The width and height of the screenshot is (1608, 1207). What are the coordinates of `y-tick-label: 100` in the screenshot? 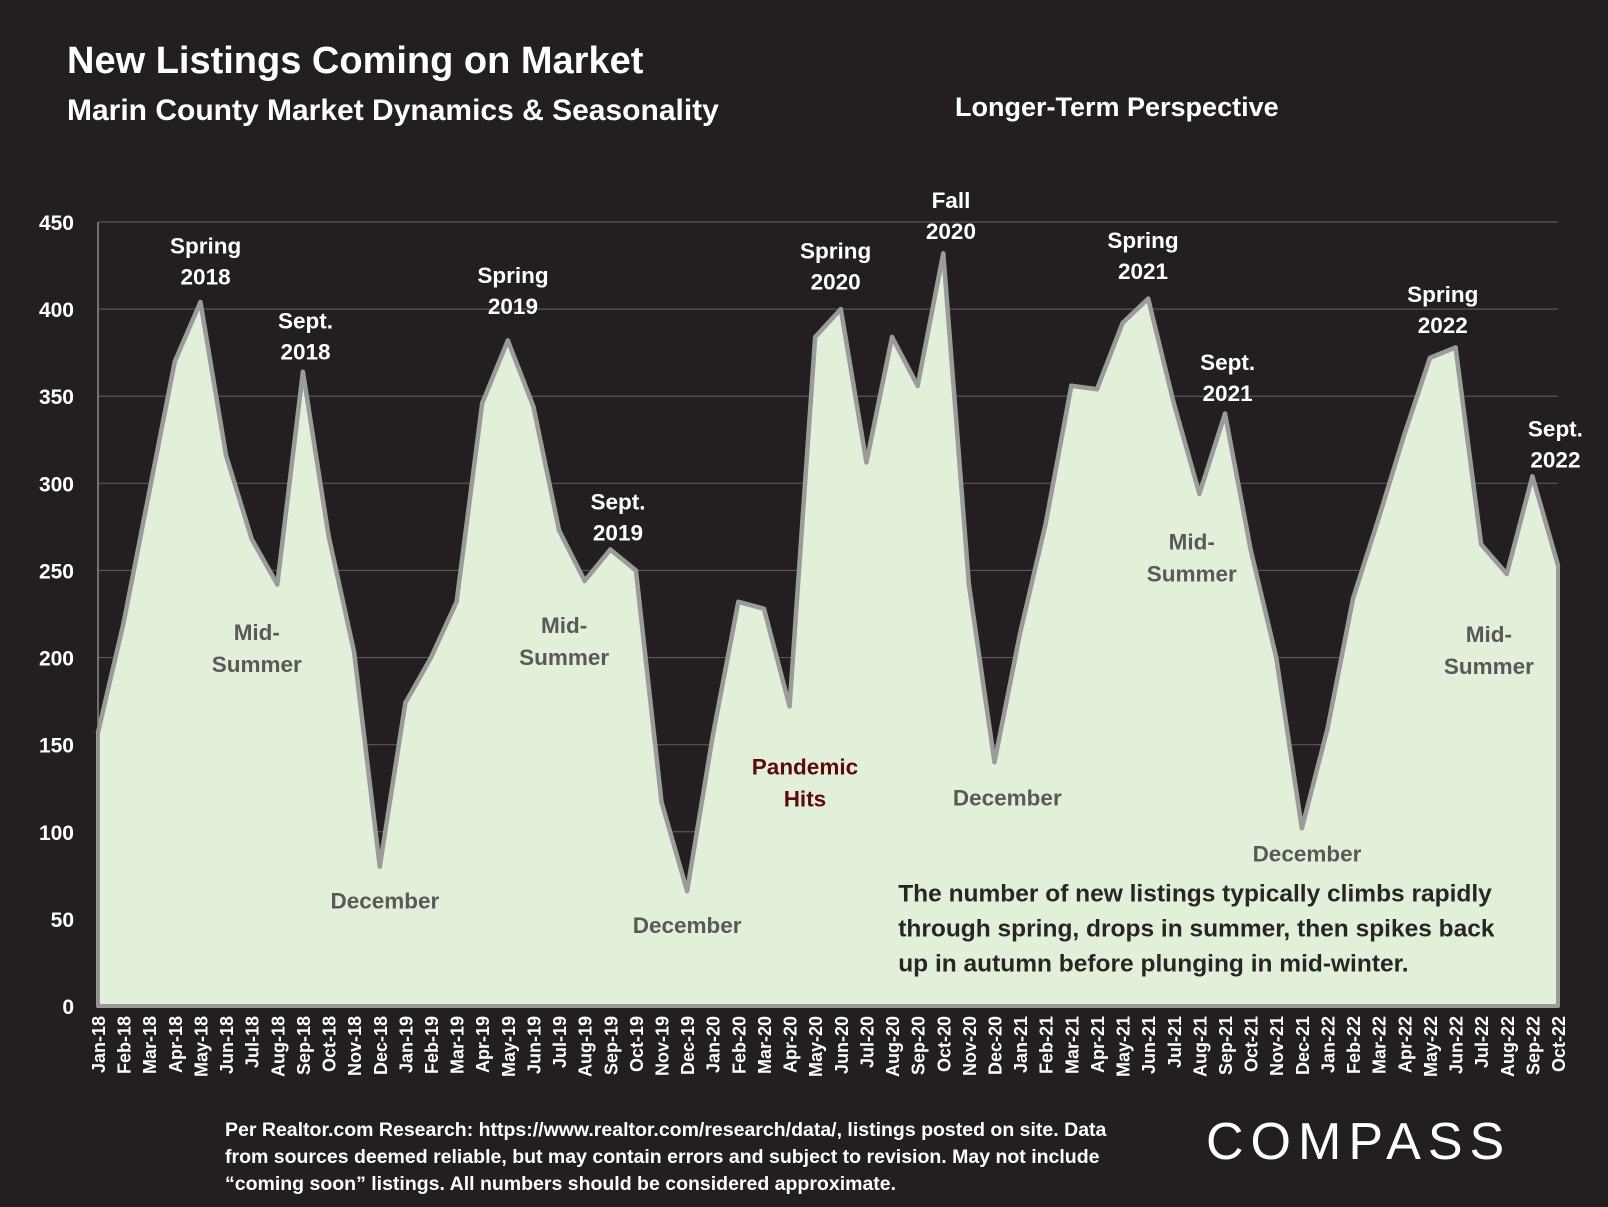 It's located at (56, 833).